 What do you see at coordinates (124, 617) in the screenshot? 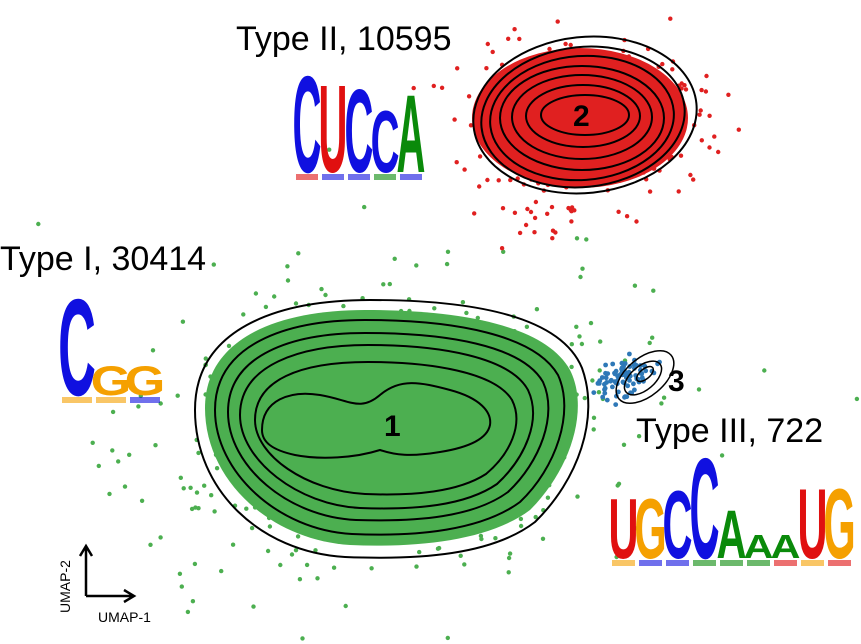
I see `x-axis-label: UMAP-1` at bounding box center [124, 617].